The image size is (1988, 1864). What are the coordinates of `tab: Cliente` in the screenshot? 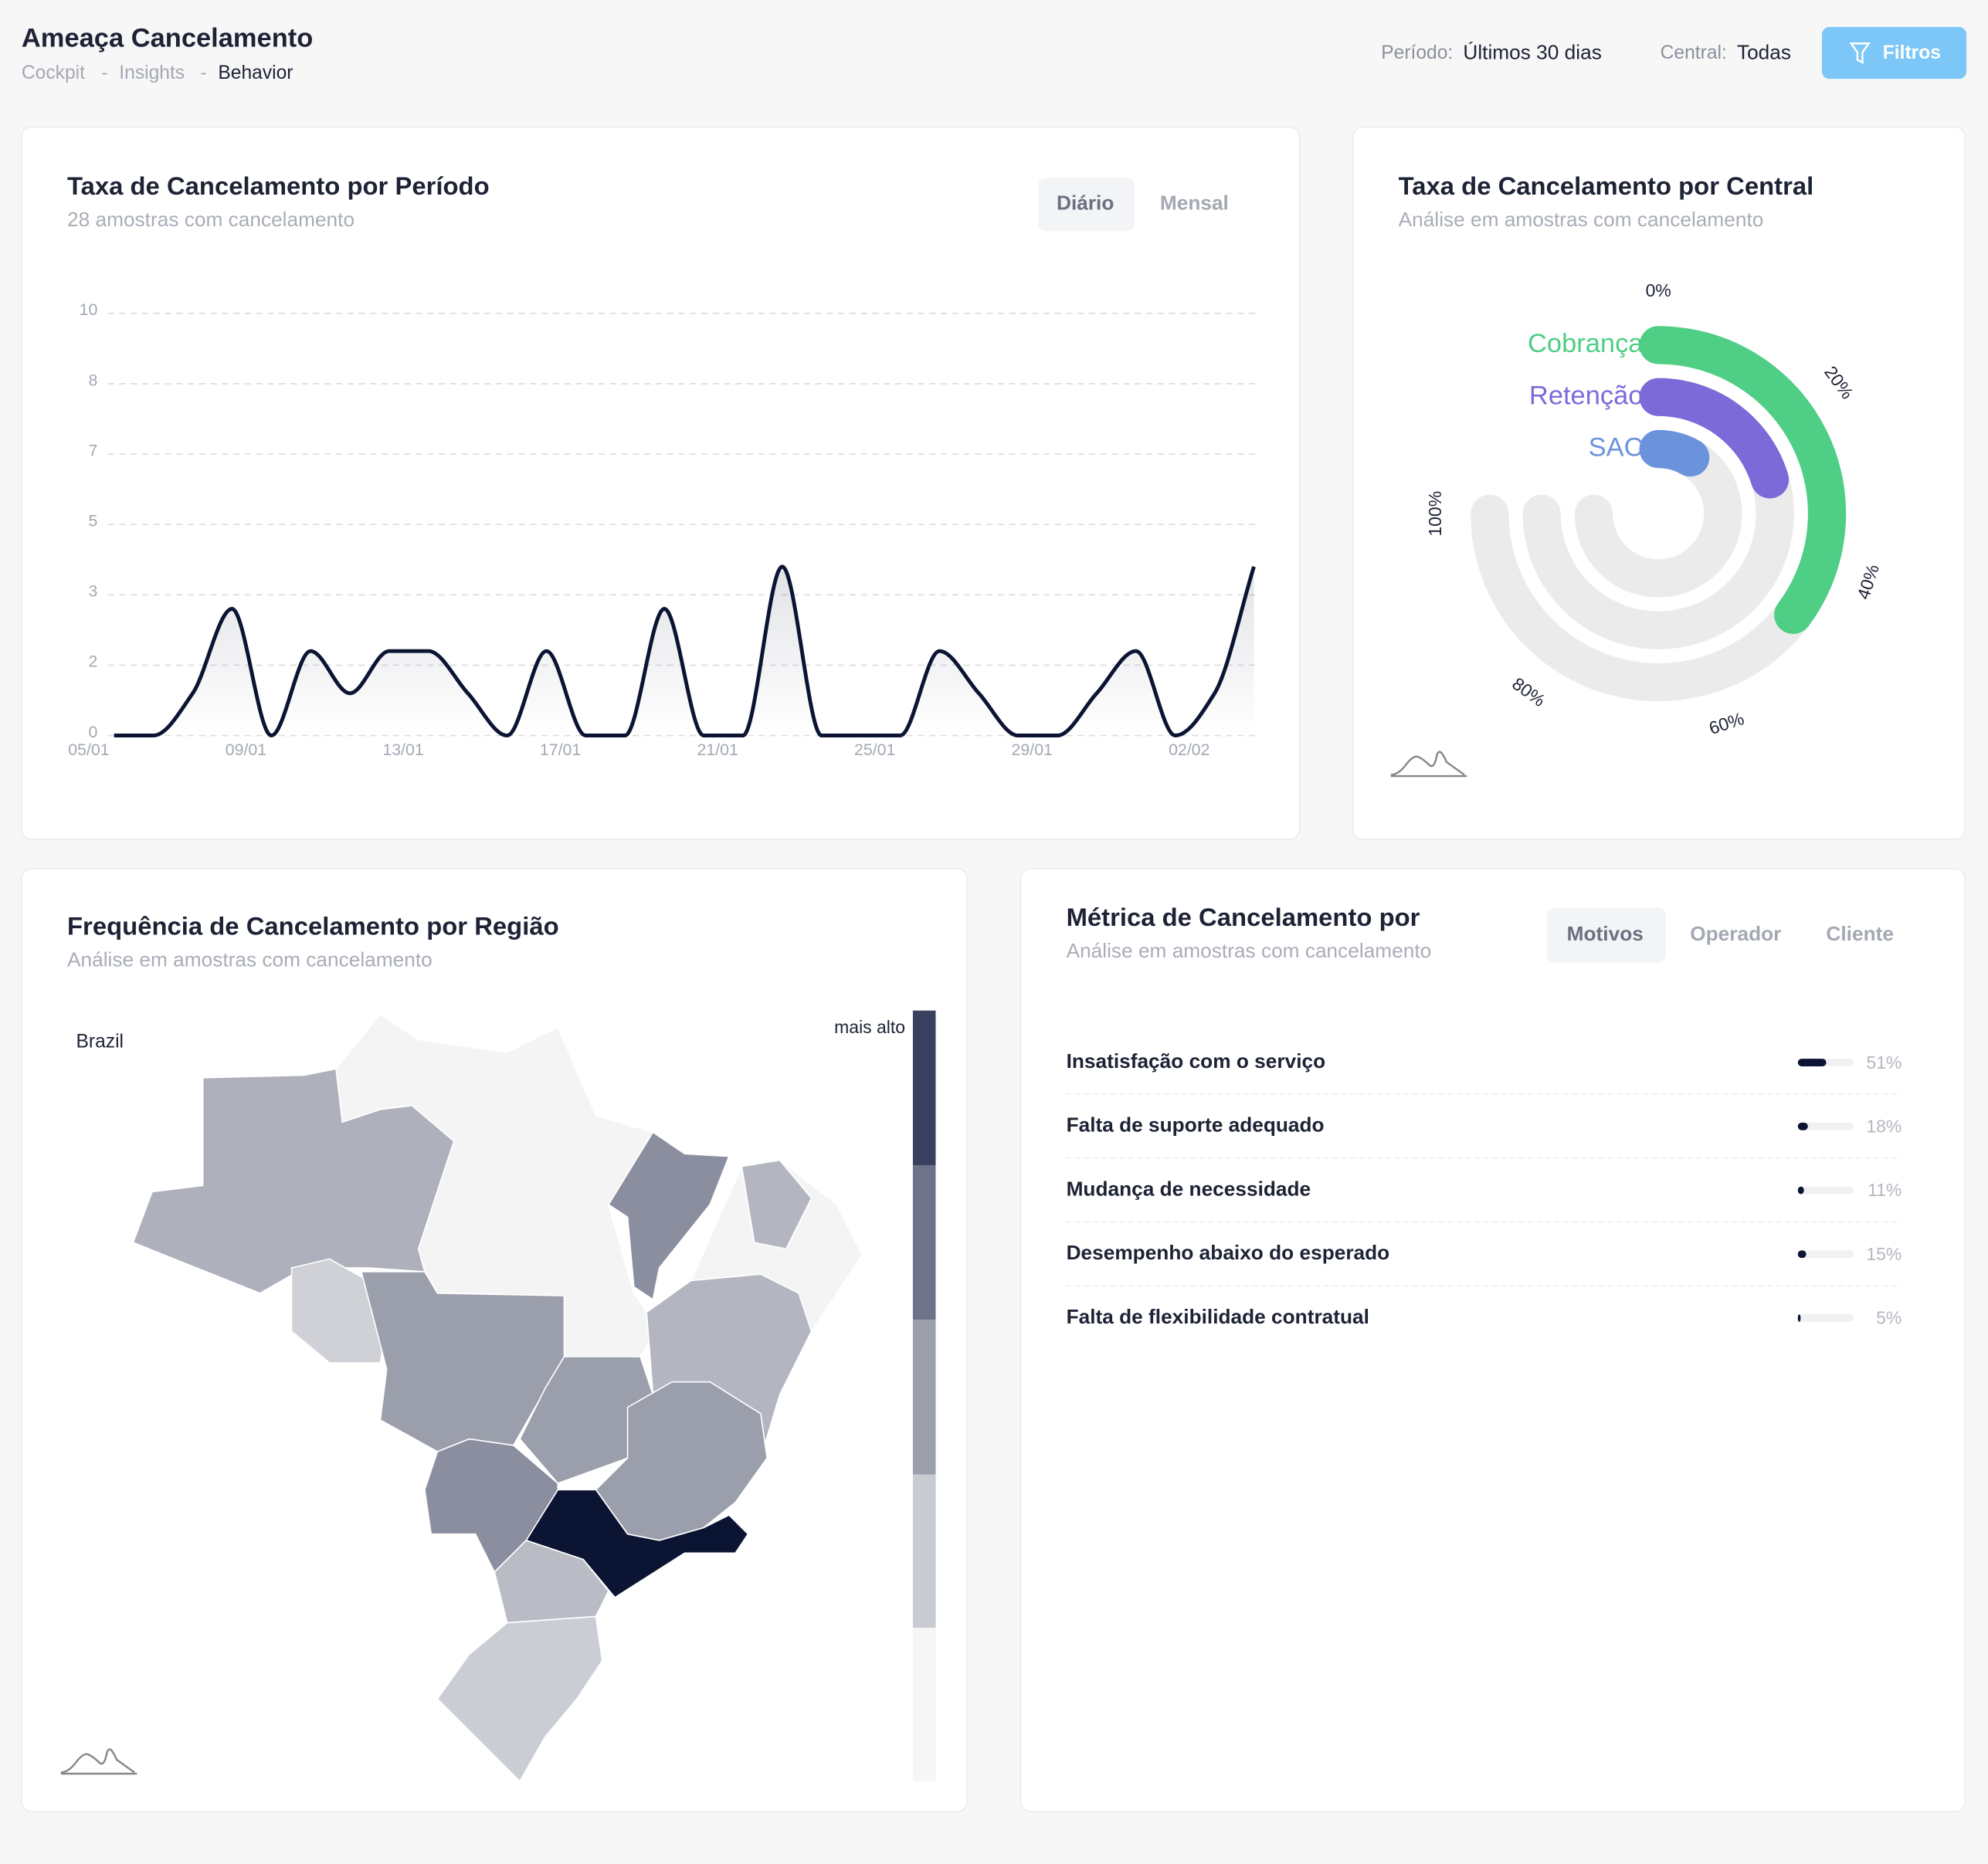 It's located at (1860, 933).